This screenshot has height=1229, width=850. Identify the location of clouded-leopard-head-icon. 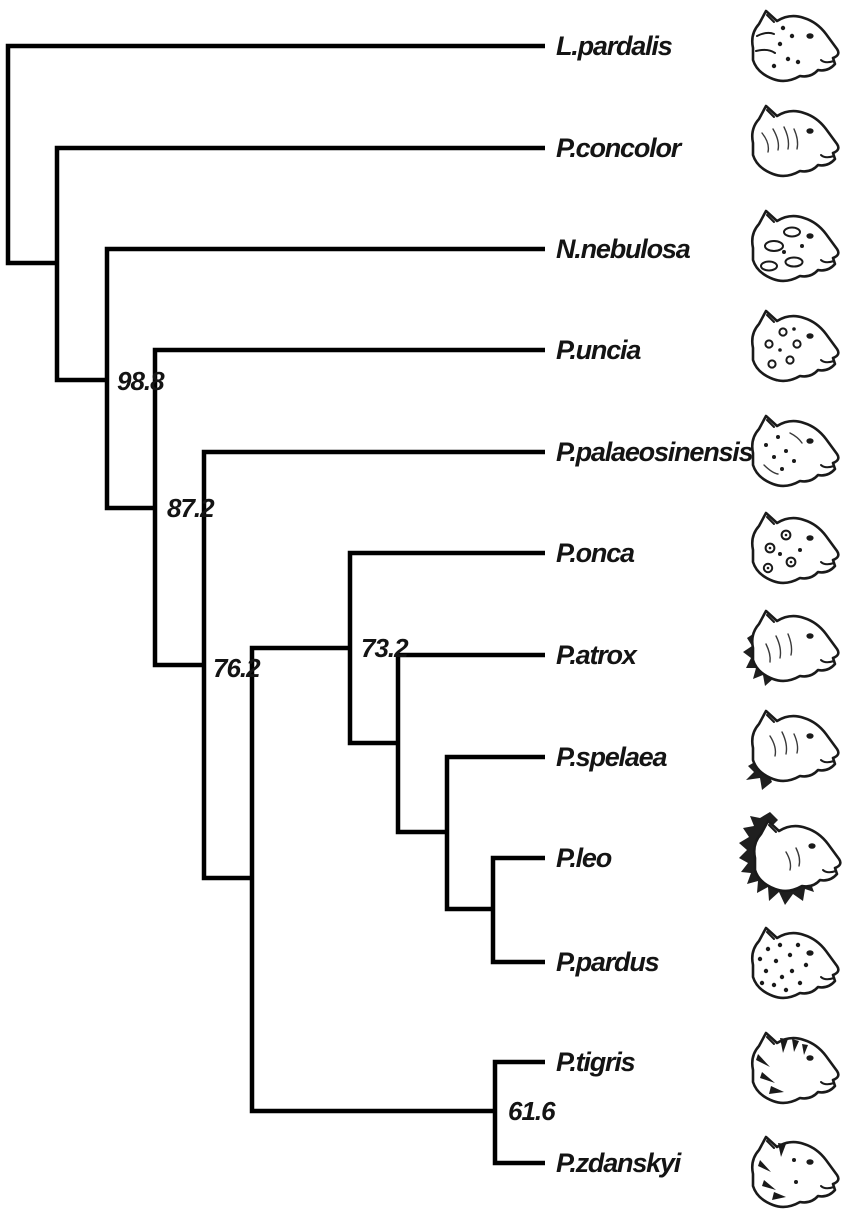
(792, 250).